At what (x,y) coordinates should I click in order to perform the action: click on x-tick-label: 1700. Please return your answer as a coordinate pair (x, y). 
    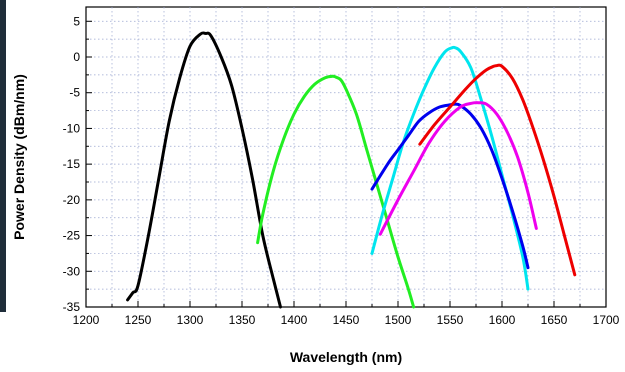
    Looking at the image, I should click on (606, 320).